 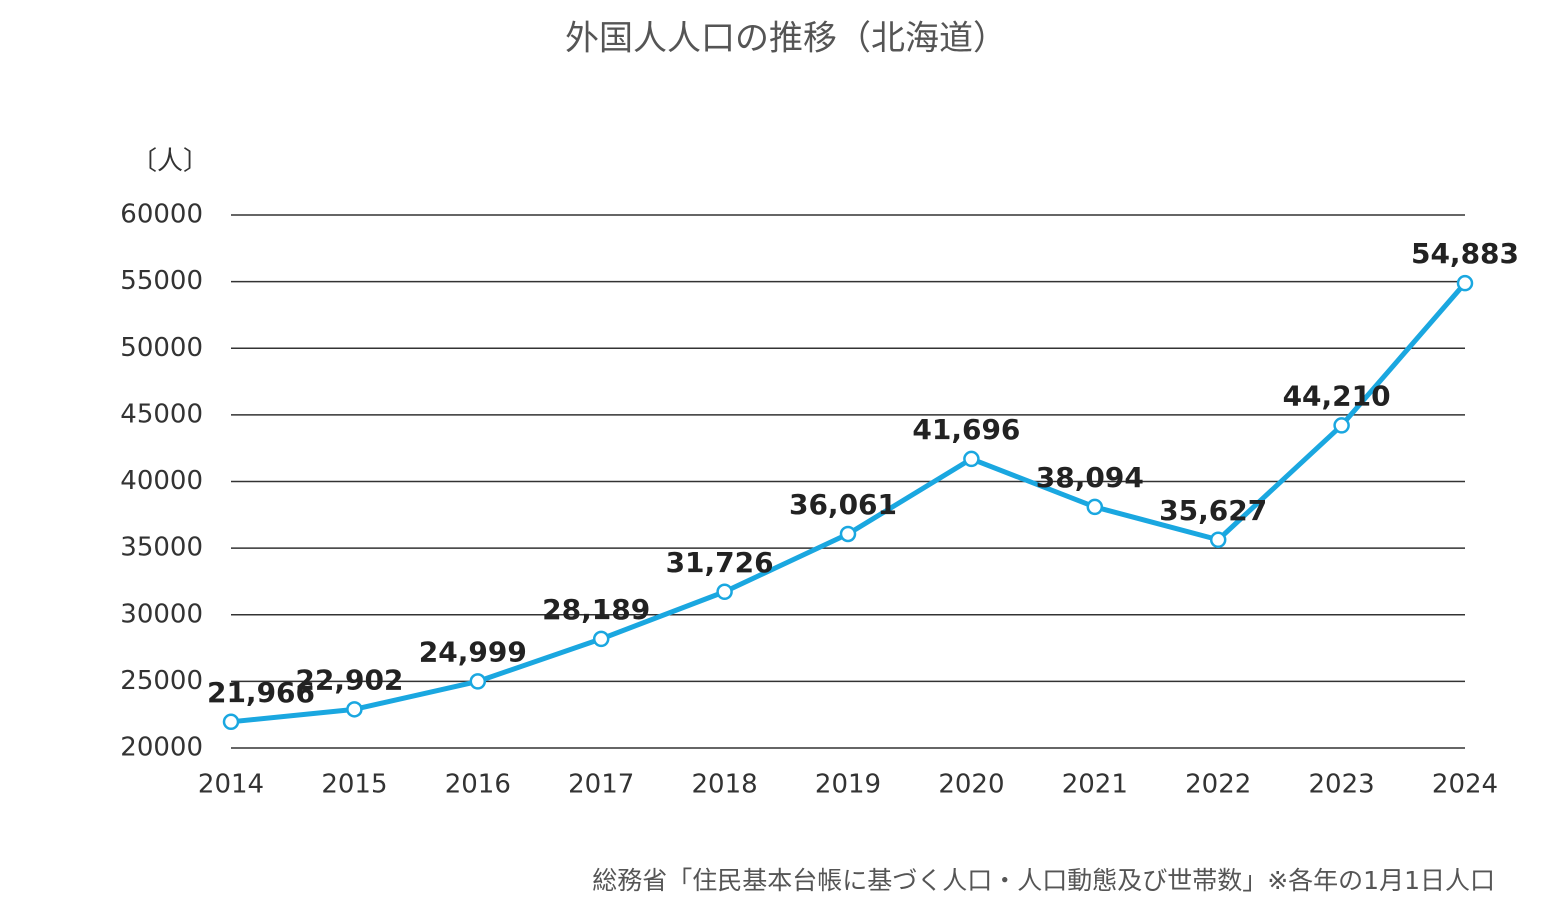 What do you see at coordinates (971, 785) in the screenshot?
I see `x-tick-label: 2020` at bounding box center [971, 785].